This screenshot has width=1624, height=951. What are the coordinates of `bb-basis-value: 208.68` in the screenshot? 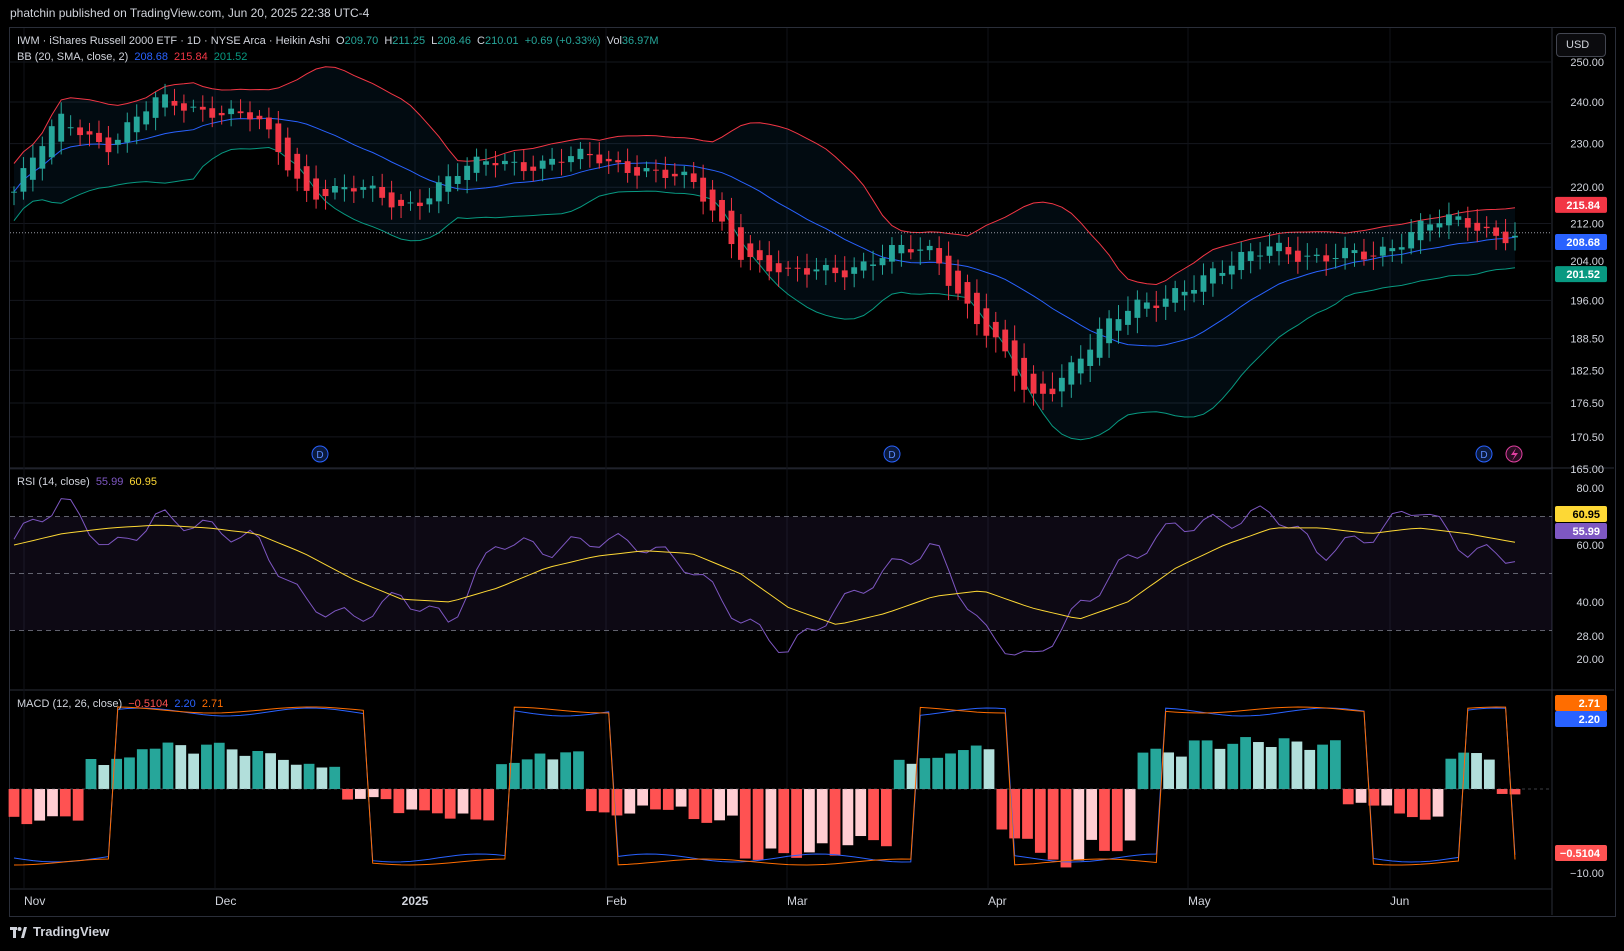 It's located at (151, 57).